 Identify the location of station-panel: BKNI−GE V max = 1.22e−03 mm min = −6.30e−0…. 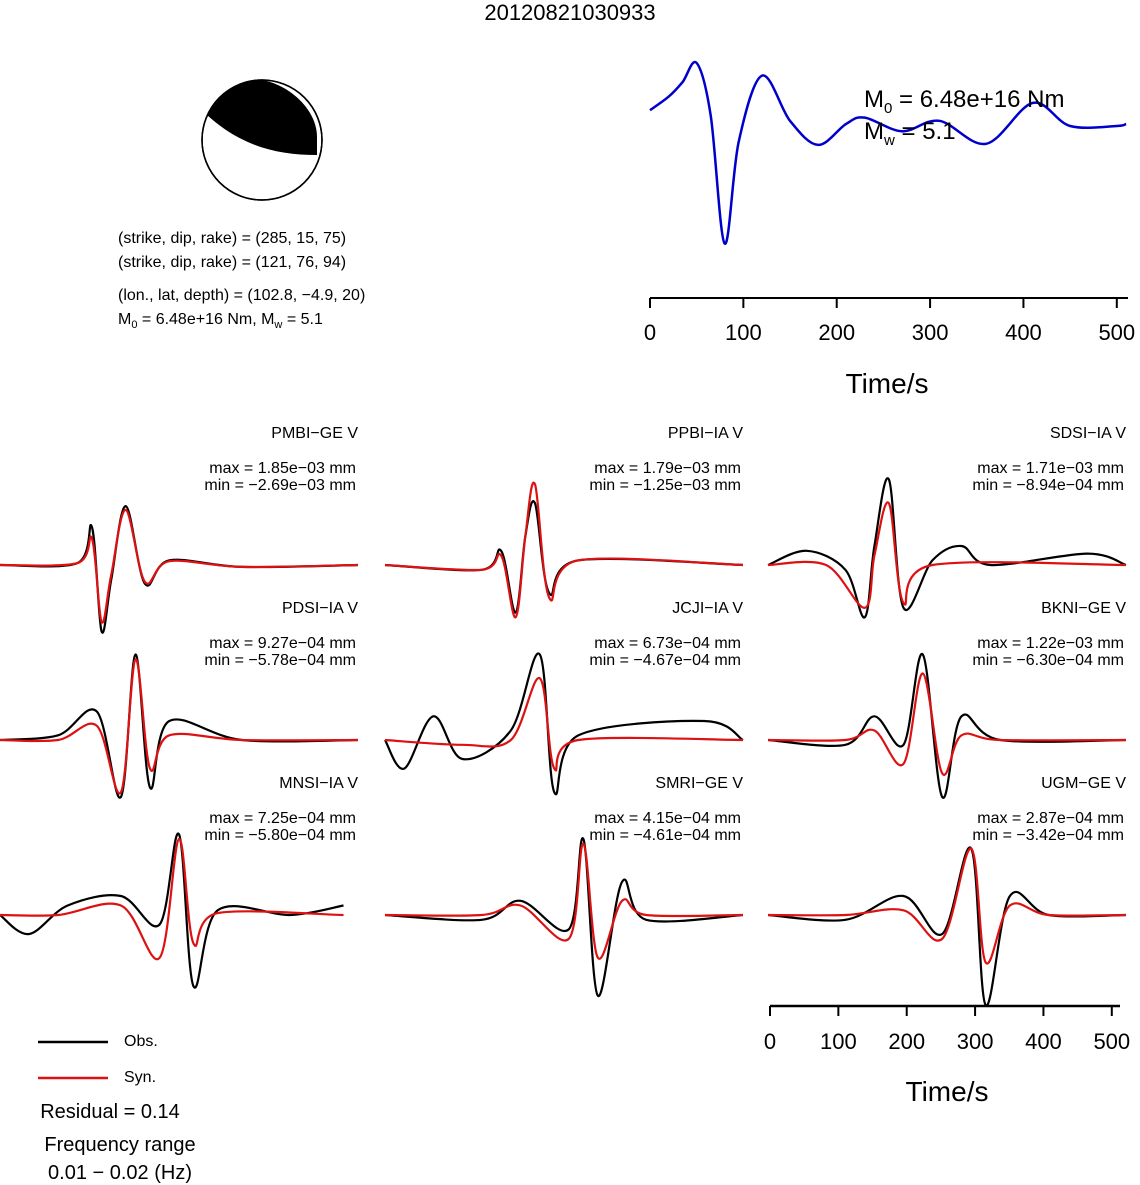
(947, 720).